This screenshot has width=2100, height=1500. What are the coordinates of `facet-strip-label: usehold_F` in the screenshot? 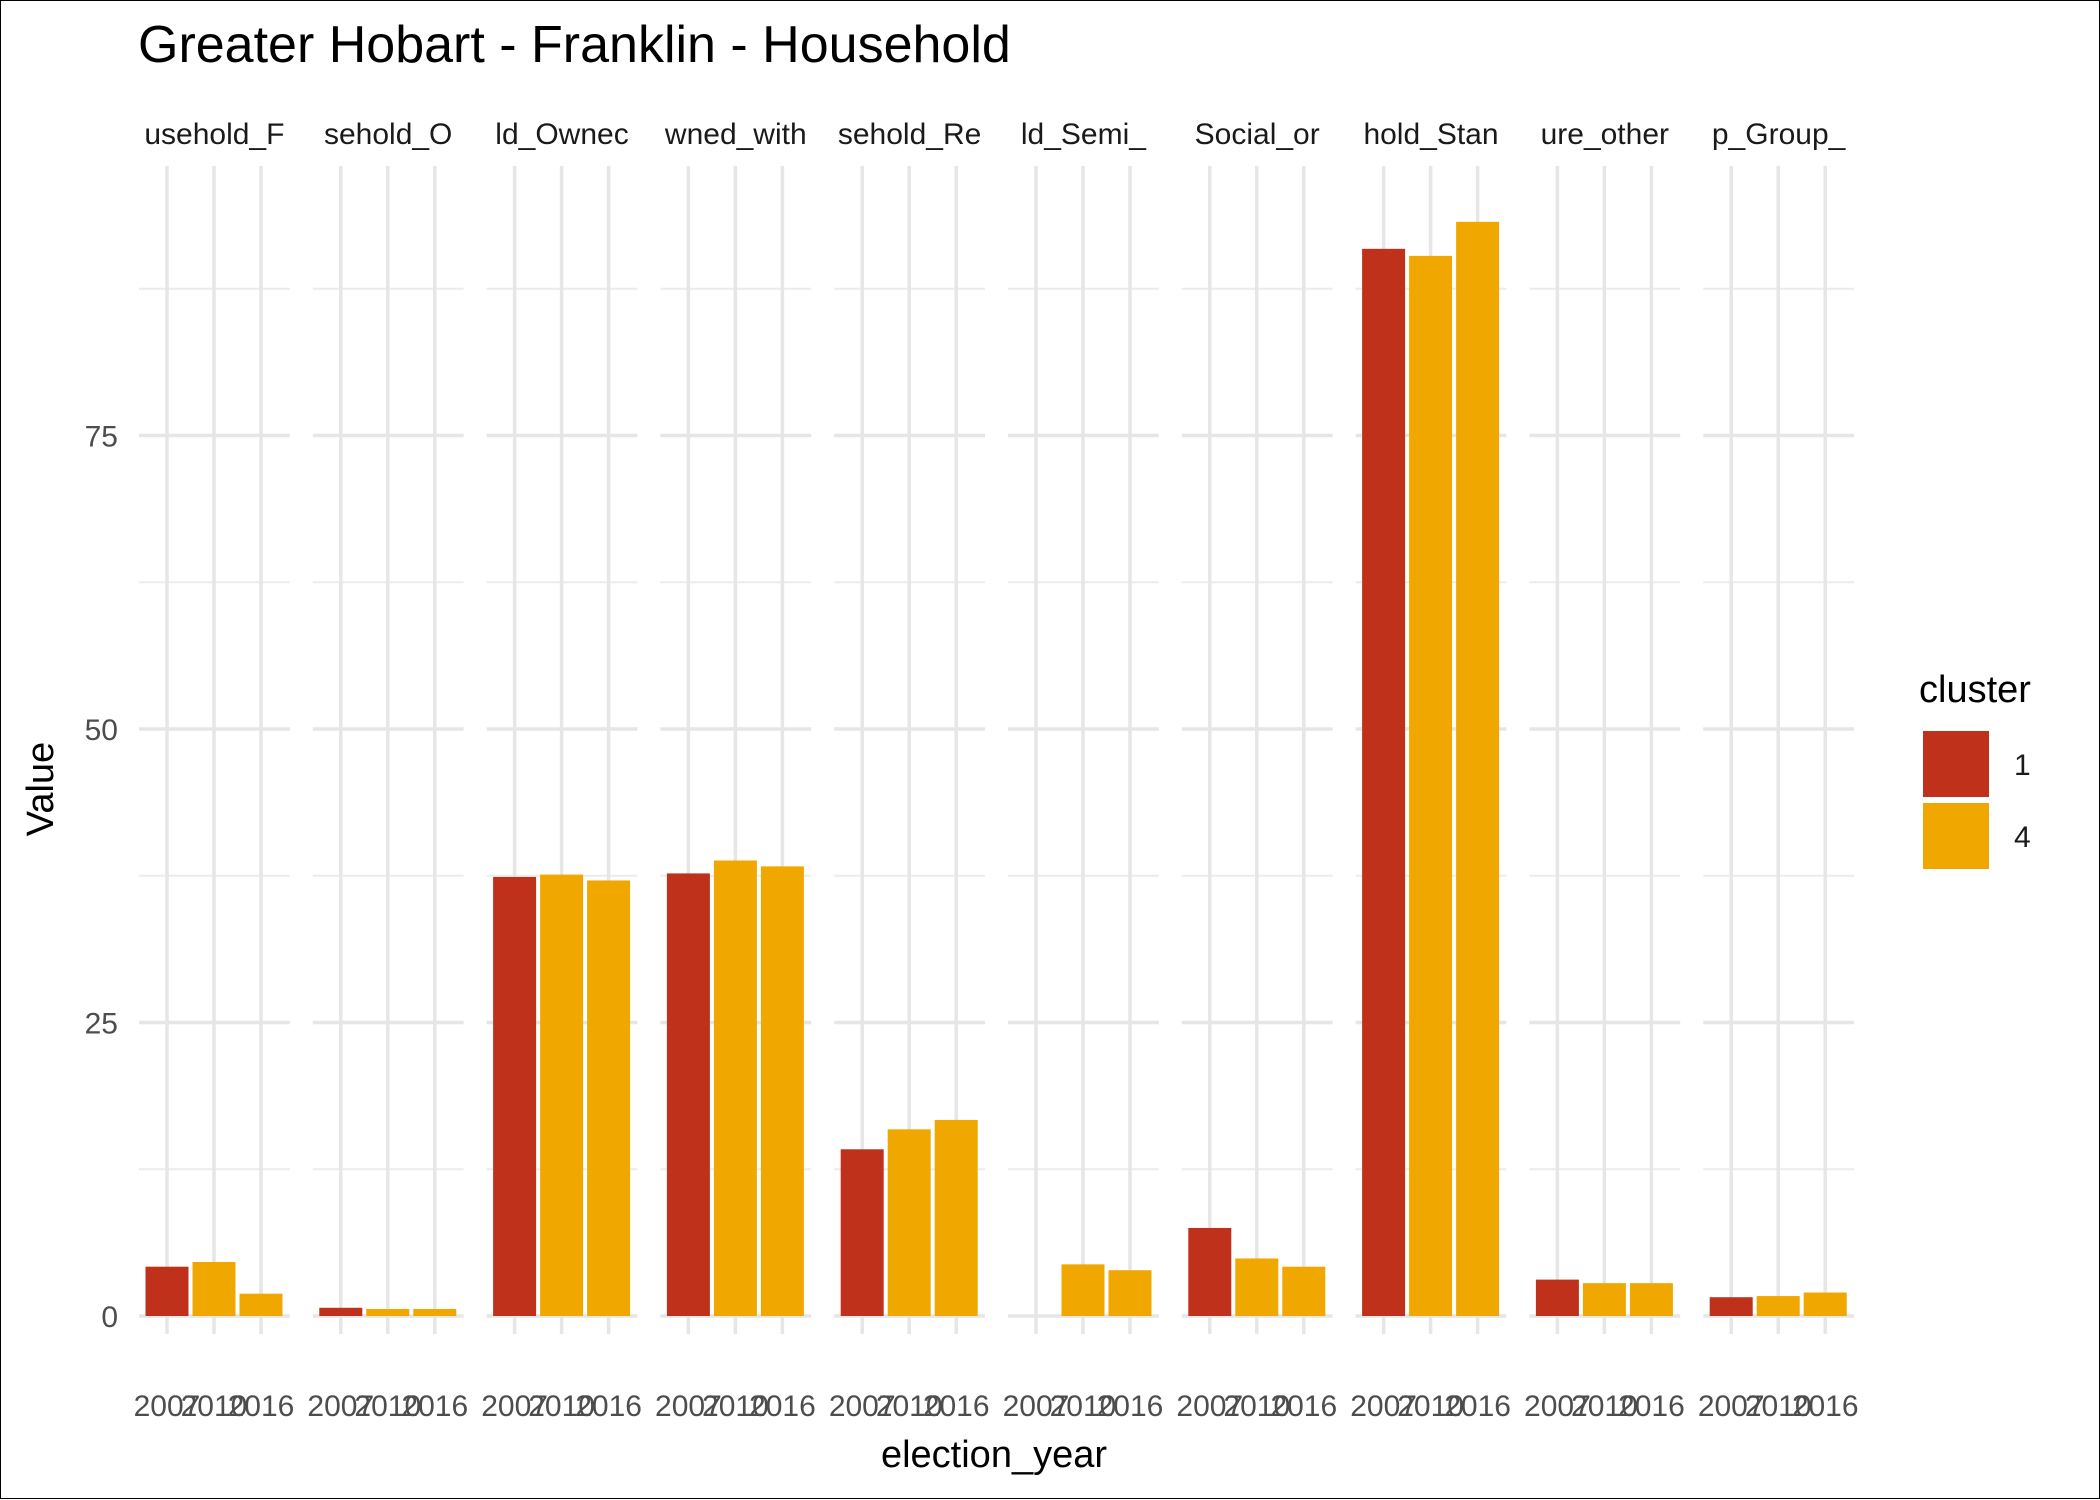 It's located at (214, 134).